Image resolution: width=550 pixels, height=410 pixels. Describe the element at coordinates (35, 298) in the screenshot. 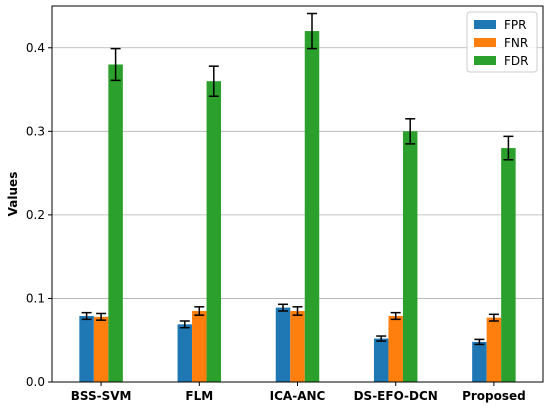

I see `y-tick-label: 0.1` at that location.